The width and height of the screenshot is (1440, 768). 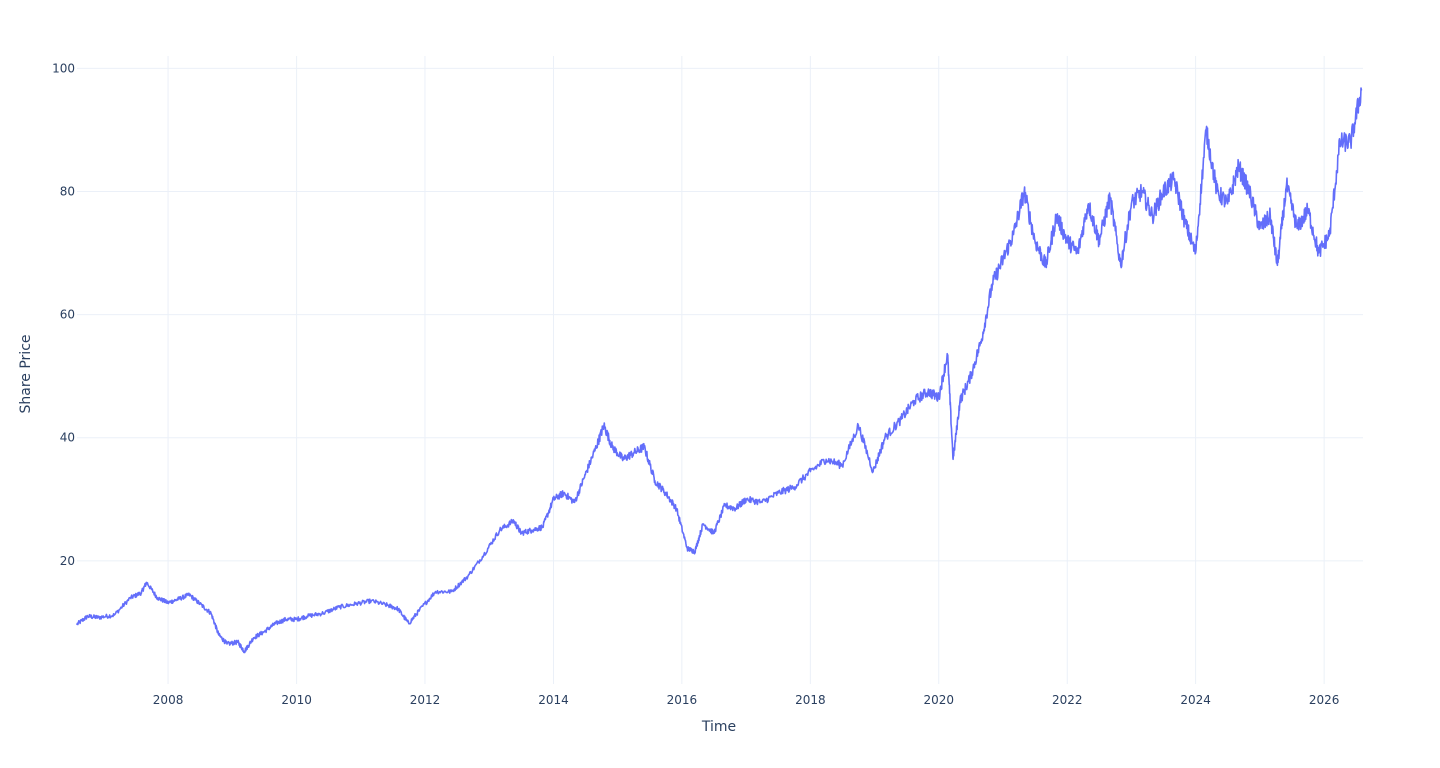 What do you see at coordinates (553, 700) in the screenshot?
I see `x-tick-label: 2014` at bounding box center [553, 700].